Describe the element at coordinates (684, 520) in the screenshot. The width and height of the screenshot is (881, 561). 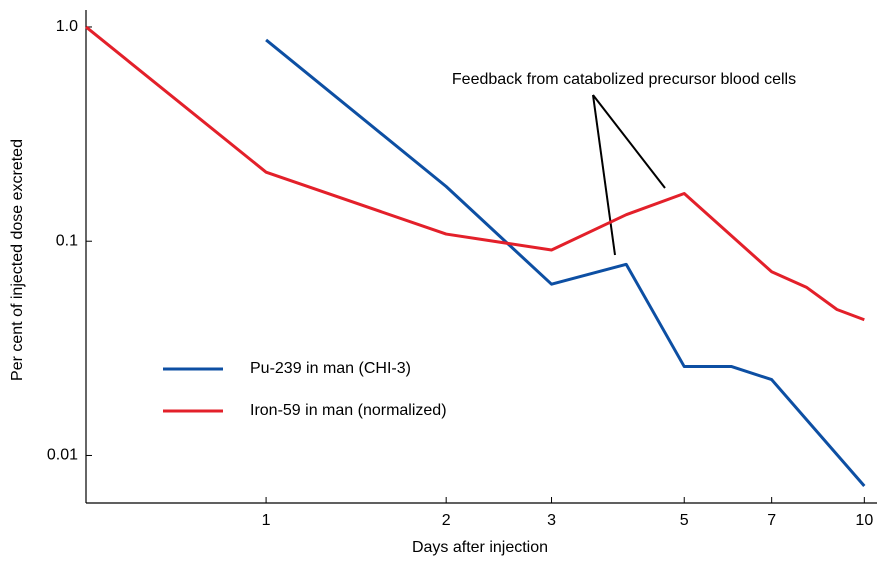
I see `x-tick-label: 5` at that location.